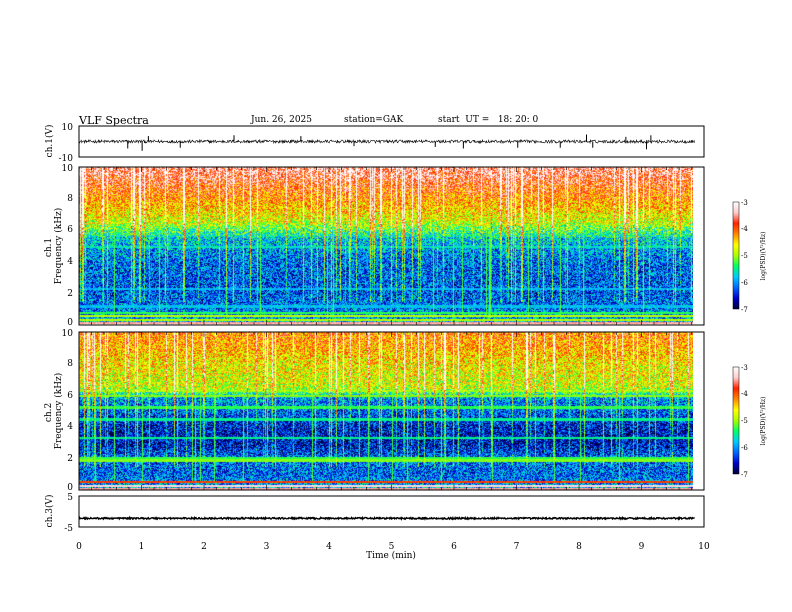 The image size is (792, 612). I want to click on ch2-cb-tick-3: -3, so click(744, 368).